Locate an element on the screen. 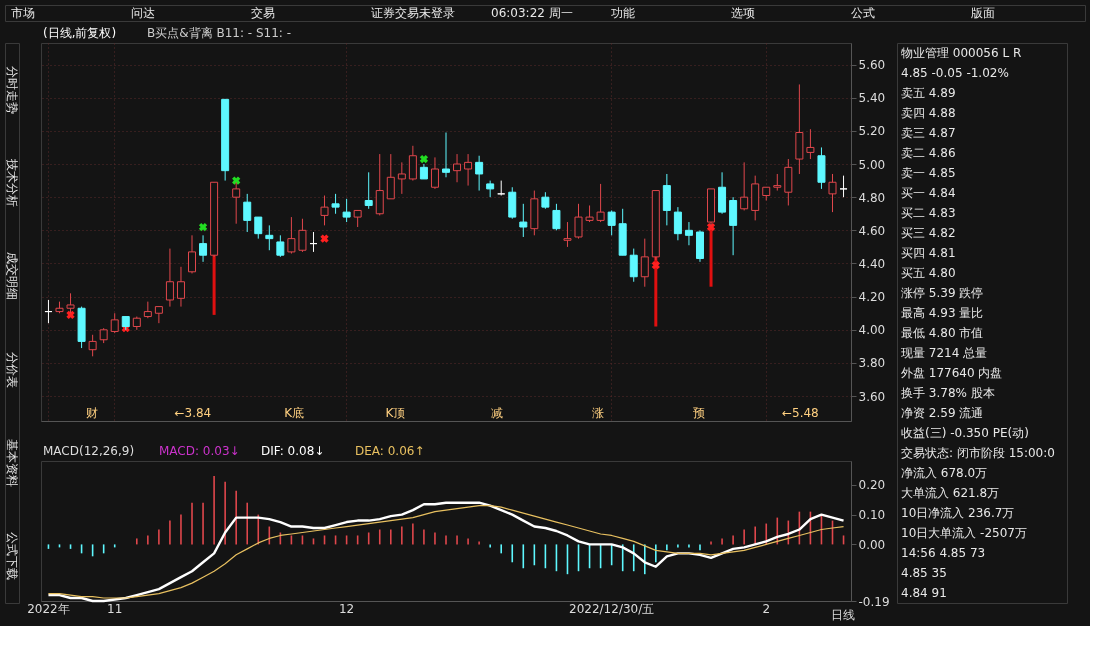  text: 技术分析 is located at coordinates (12, 182).